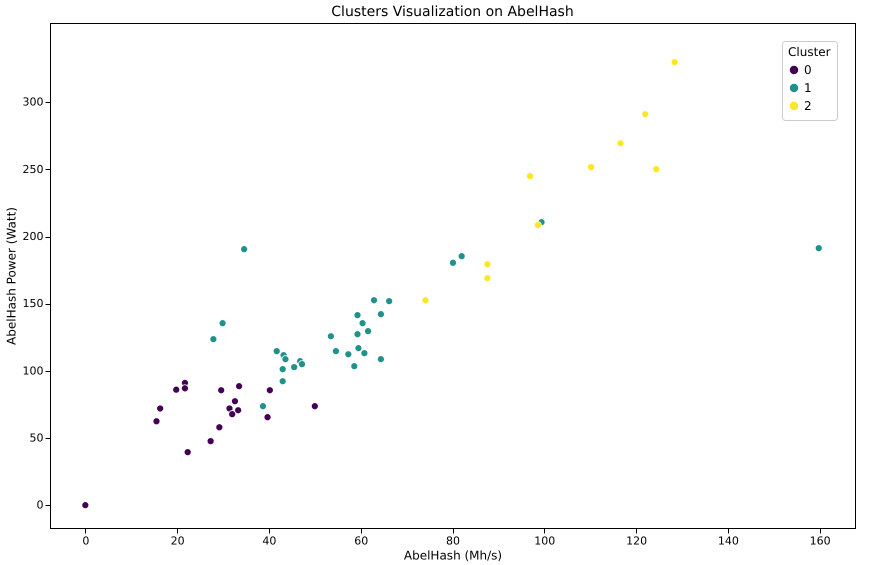  What do you see at coordinates (809, 52) in the screenshot?
I see `legend-title: Cluster` at bounding box center [809, 52].